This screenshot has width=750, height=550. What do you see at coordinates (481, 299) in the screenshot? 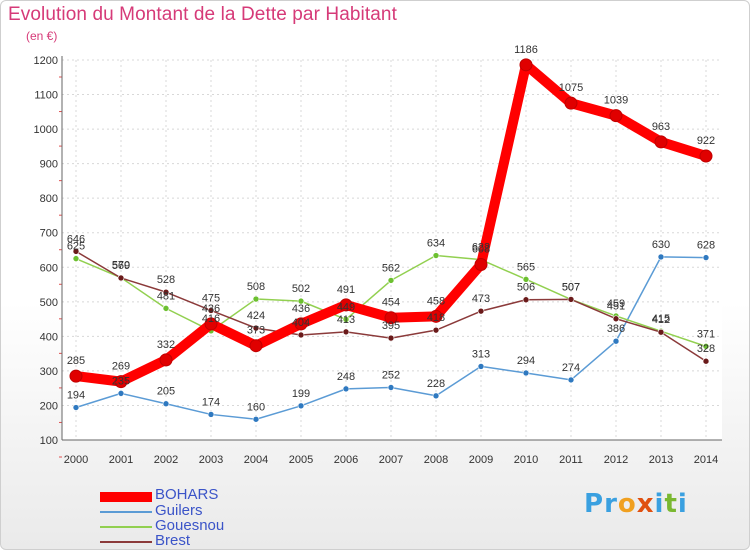
I see `data-label-brest: 473` at bounding box center [481, 299].